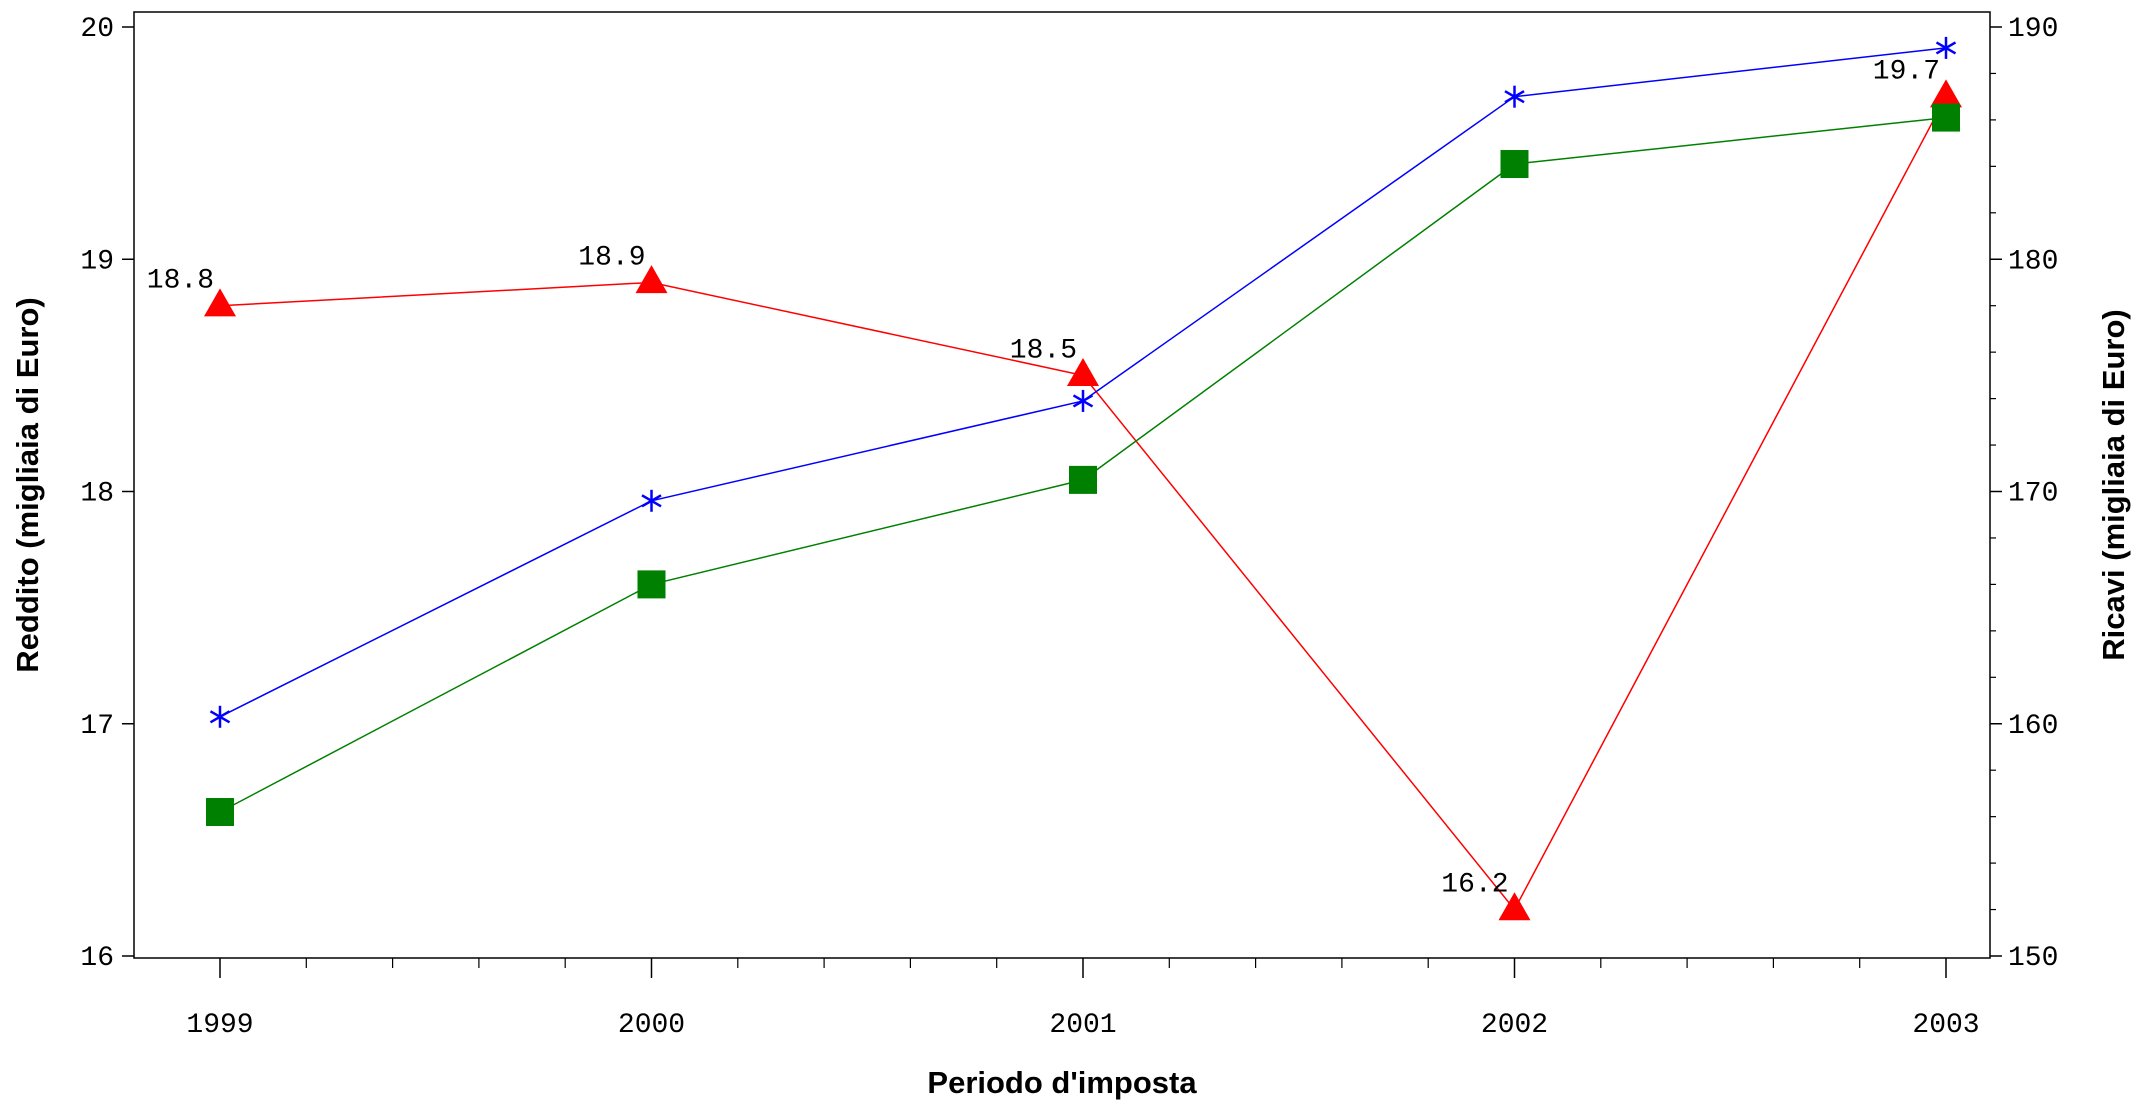  I want to click on data-label: 19.7, so click(1906, 72).